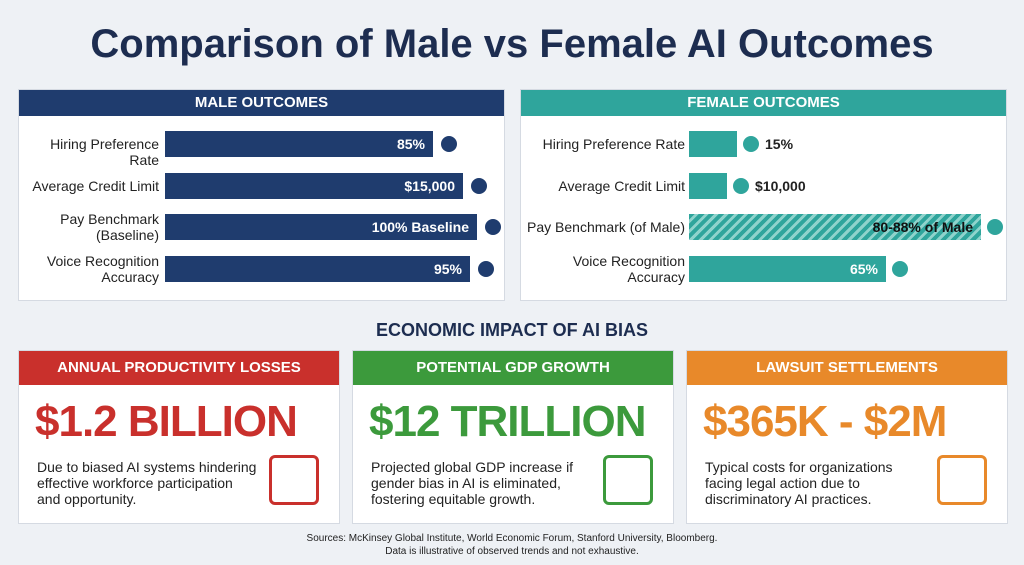  Describe the element at coordinates (317, 269) in the screenshot. I see `bar: 95%` at that location.